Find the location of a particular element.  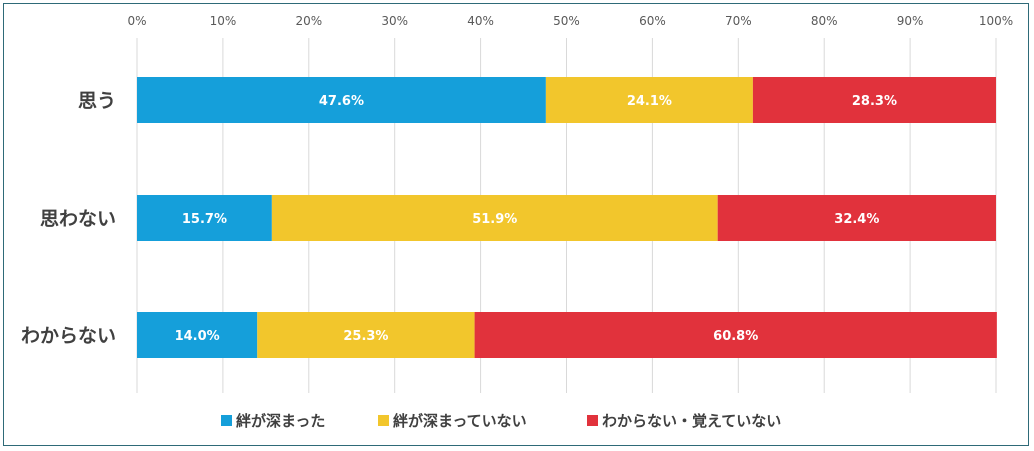

data-label: 60.8% is located at coordinates (735, 336).